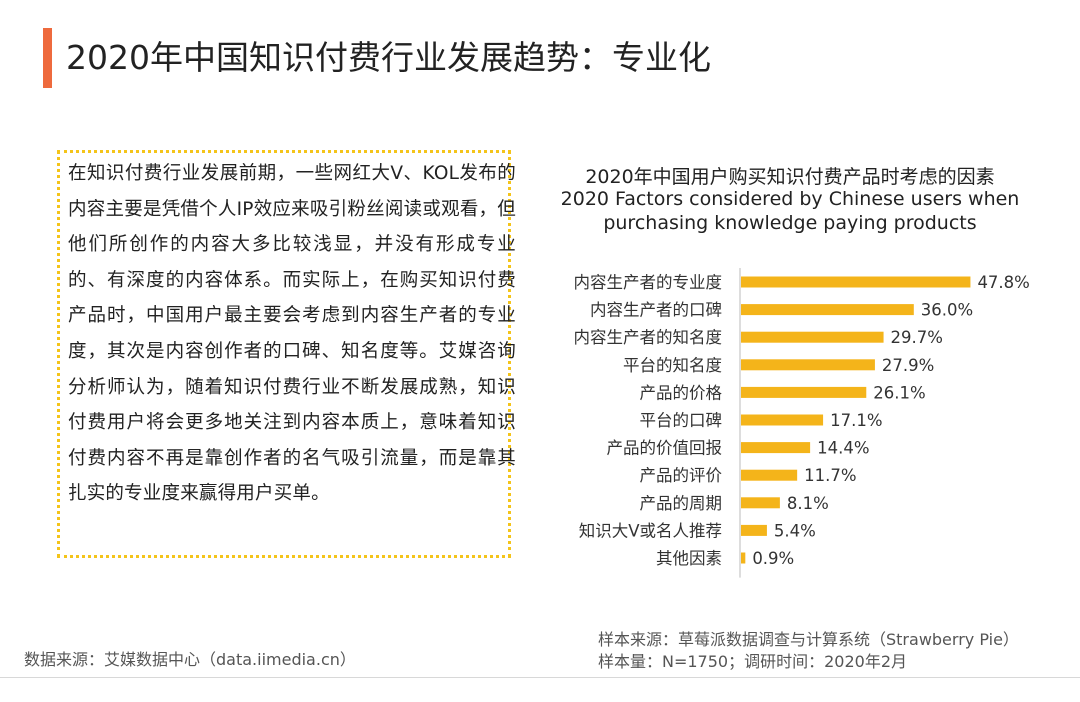 The image size is (1080, 702). I want to click on value-label: 27.9%, so click(908, 365).